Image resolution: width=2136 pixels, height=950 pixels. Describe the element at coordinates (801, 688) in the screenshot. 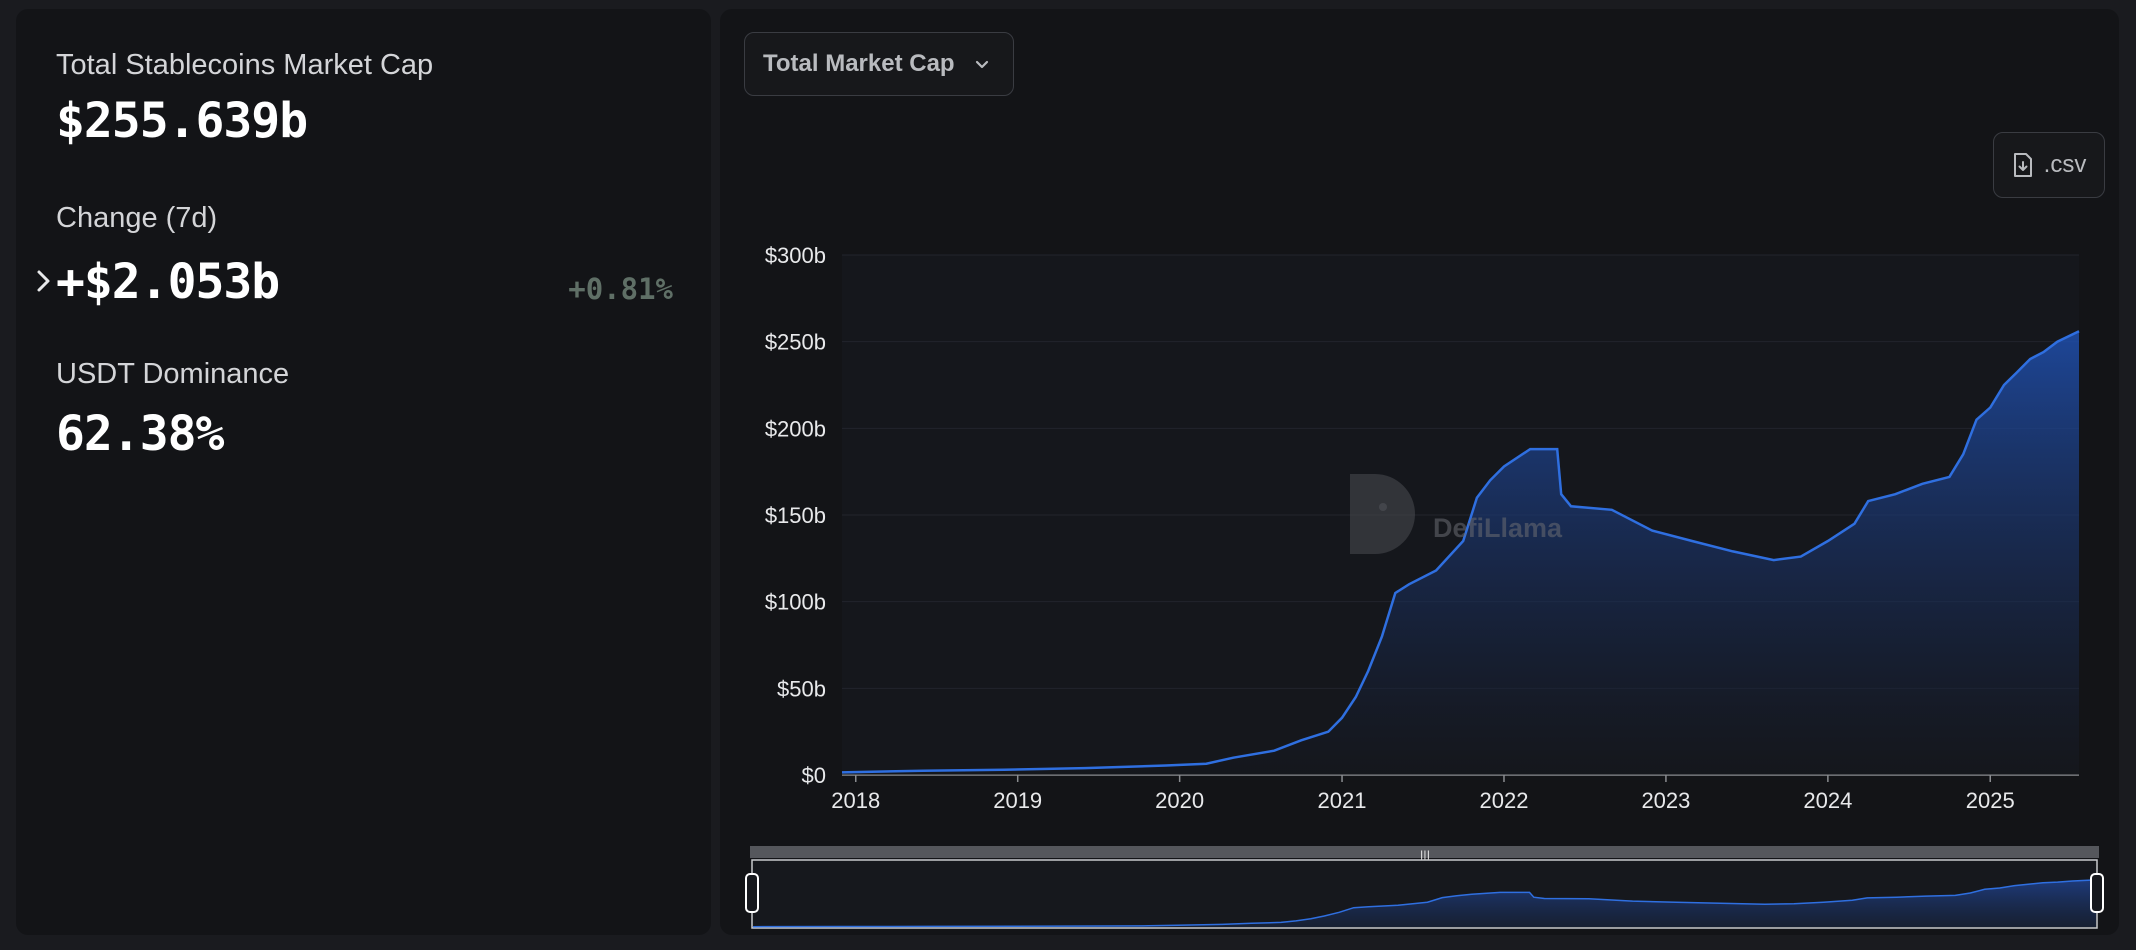

I see `y-tick-label: $50b` at that location.